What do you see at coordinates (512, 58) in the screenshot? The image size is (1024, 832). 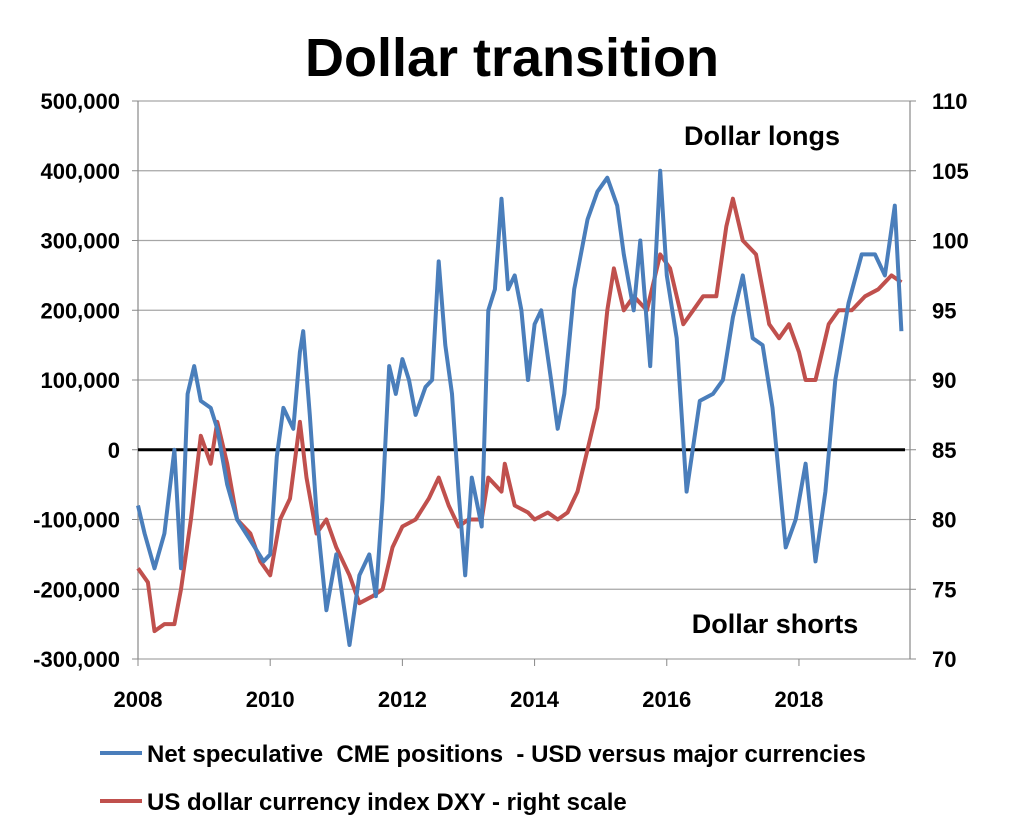 I see `chart-title: Dollar transition` at bounding box center [512, 58].